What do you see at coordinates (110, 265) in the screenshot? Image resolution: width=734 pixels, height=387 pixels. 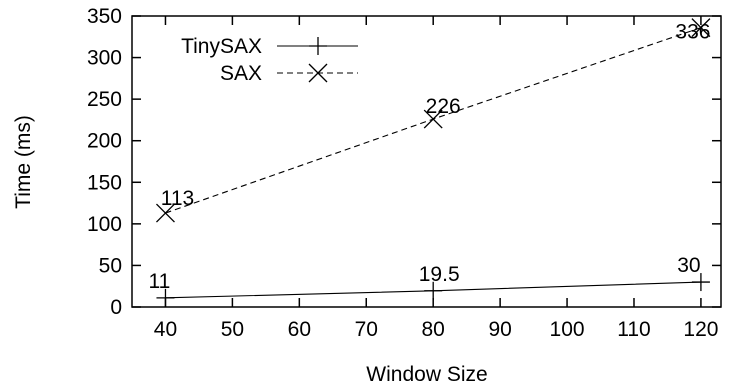 I see `y-tick-label: 50` at bounding box center [110, 265].